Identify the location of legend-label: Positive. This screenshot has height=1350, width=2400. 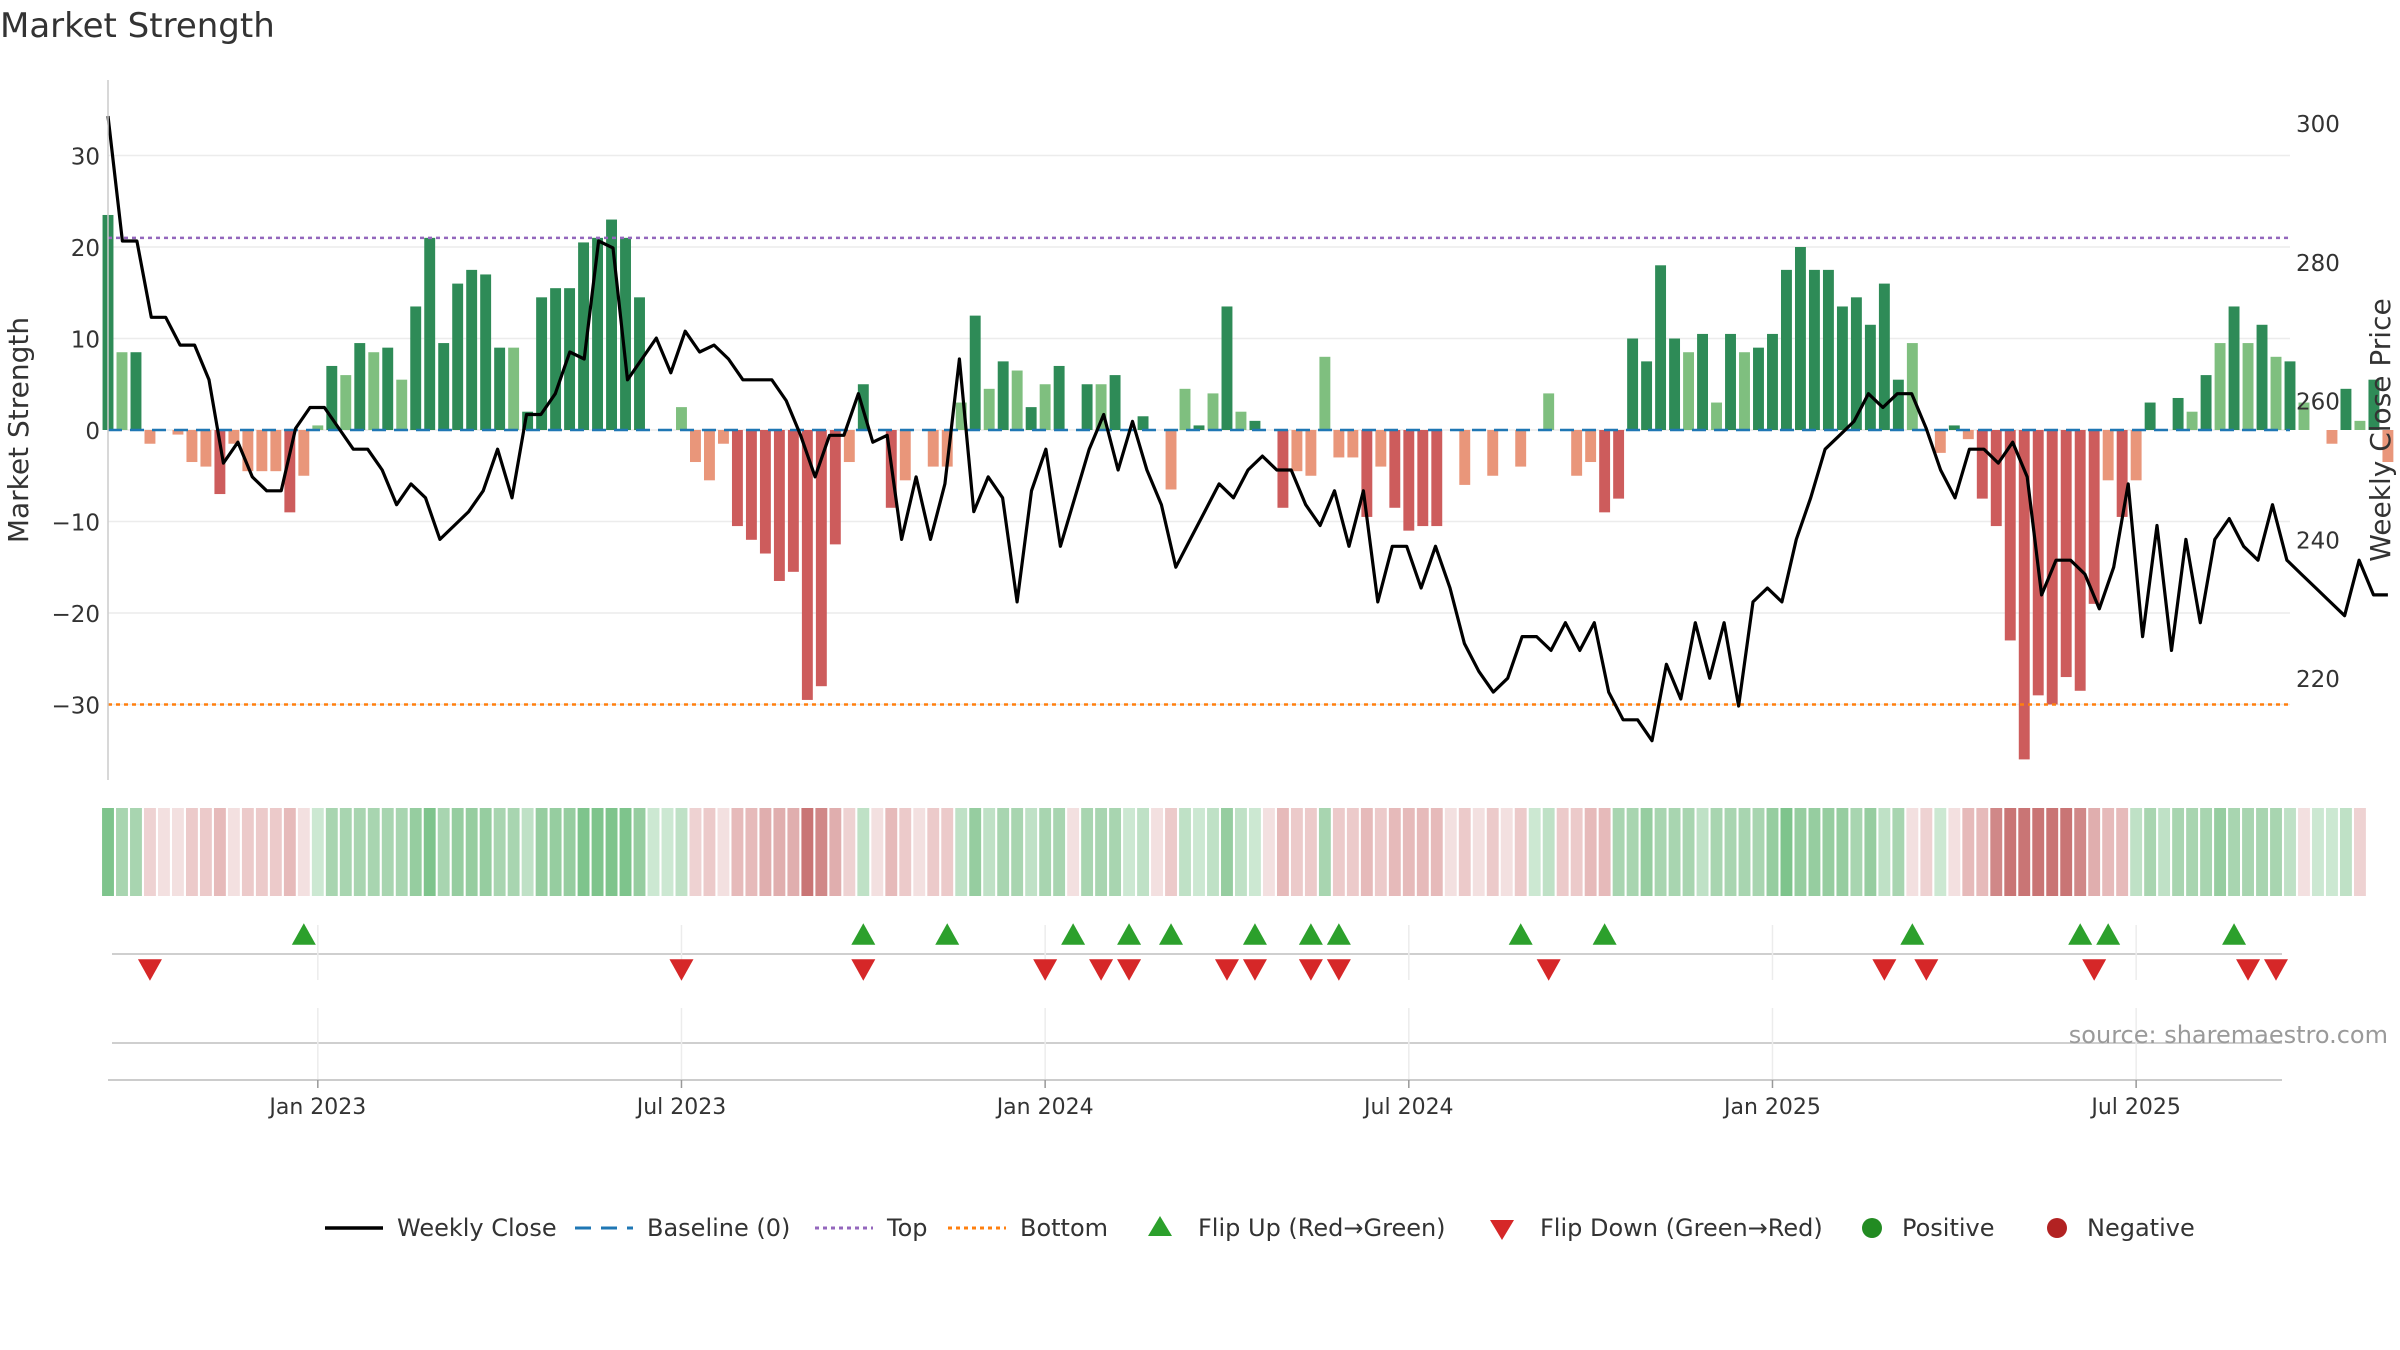
(1948, 1228).